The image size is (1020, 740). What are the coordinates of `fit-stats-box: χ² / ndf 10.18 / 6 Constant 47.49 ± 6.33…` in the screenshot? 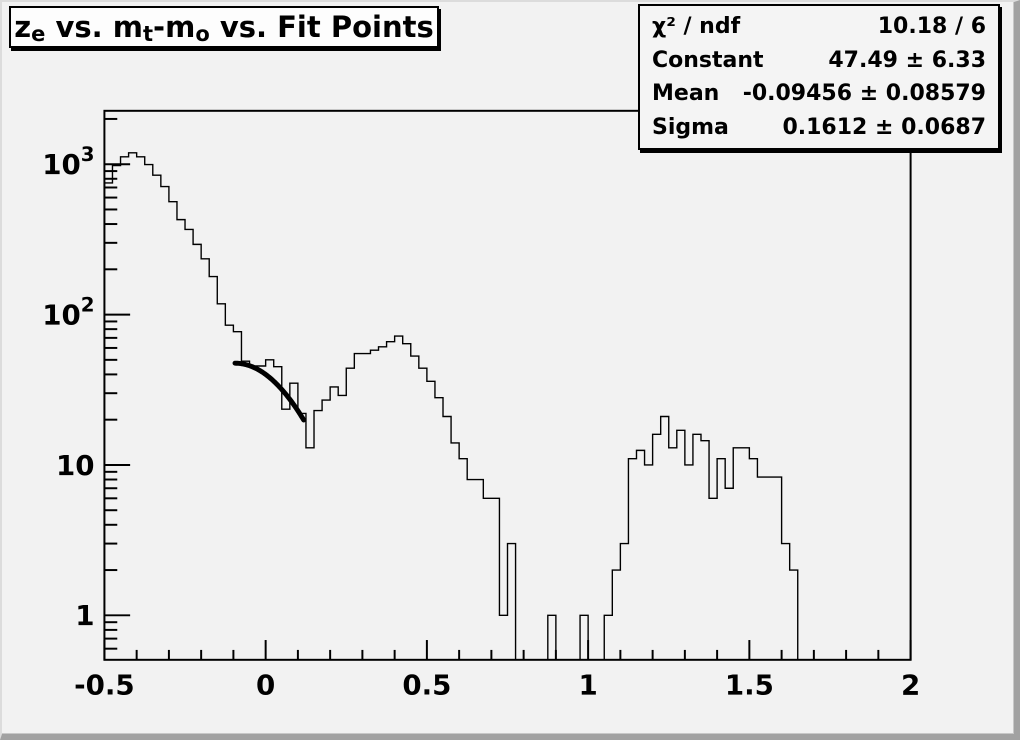 It's located at (819, 77).